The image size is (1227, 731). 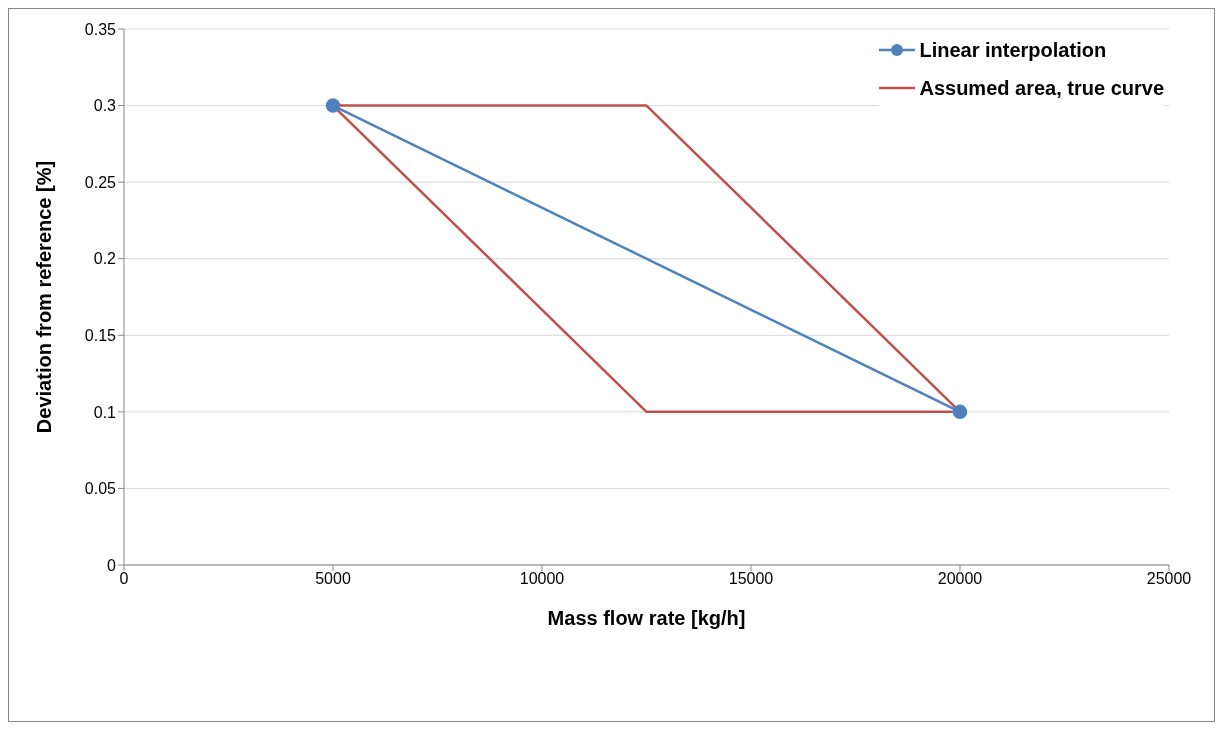 I want to click on y-tick-label: 0.2, so click(x=105, y=259).